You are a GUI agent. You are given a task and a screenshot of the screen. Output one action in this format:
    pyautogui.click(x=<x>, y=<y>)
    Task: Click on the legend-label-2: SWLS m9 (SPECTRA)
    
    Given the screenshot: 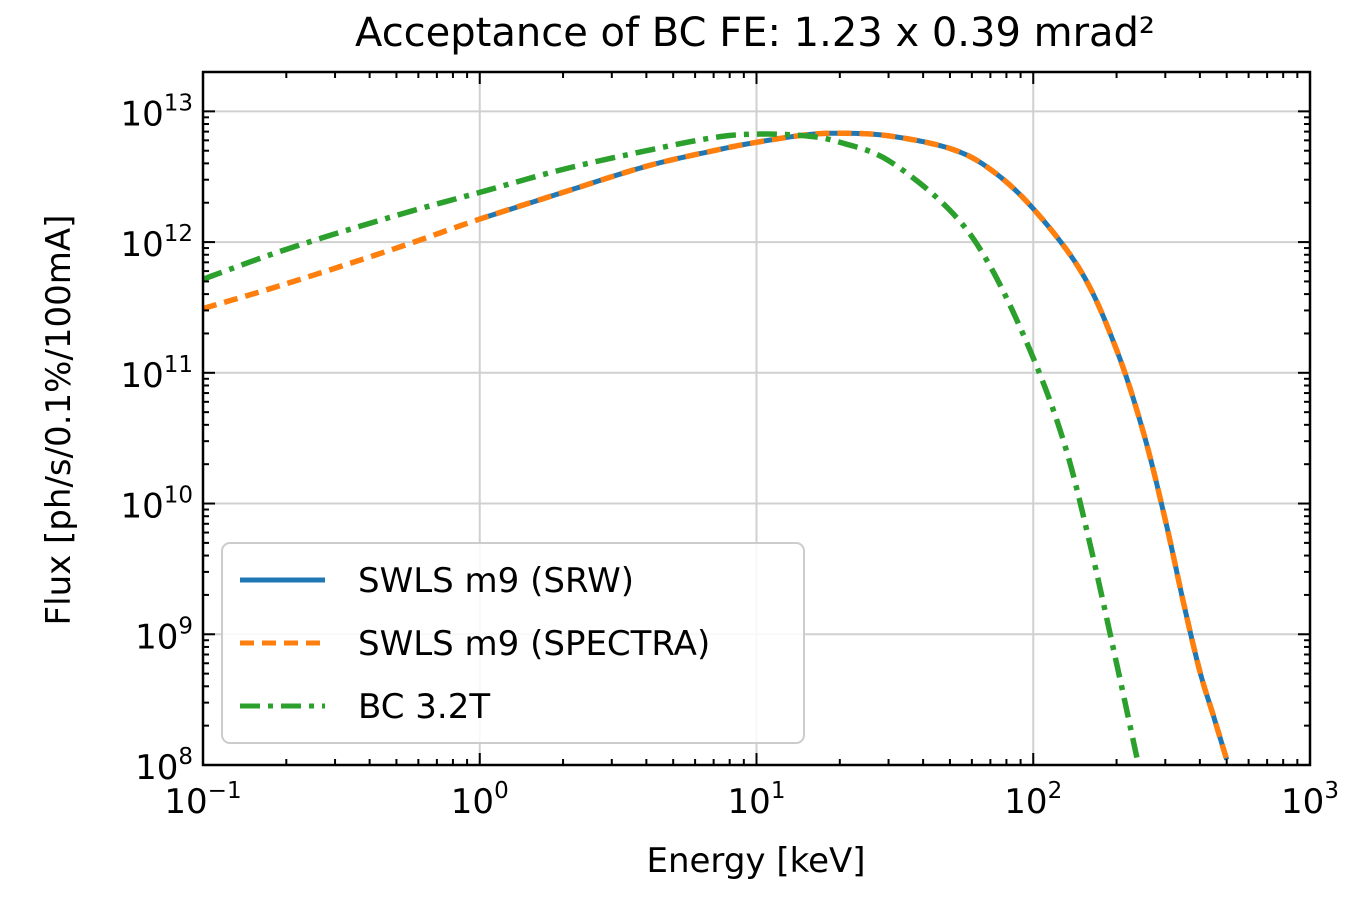 What is the action you would take?
    pyautogui.click(x=534, y=644)
    